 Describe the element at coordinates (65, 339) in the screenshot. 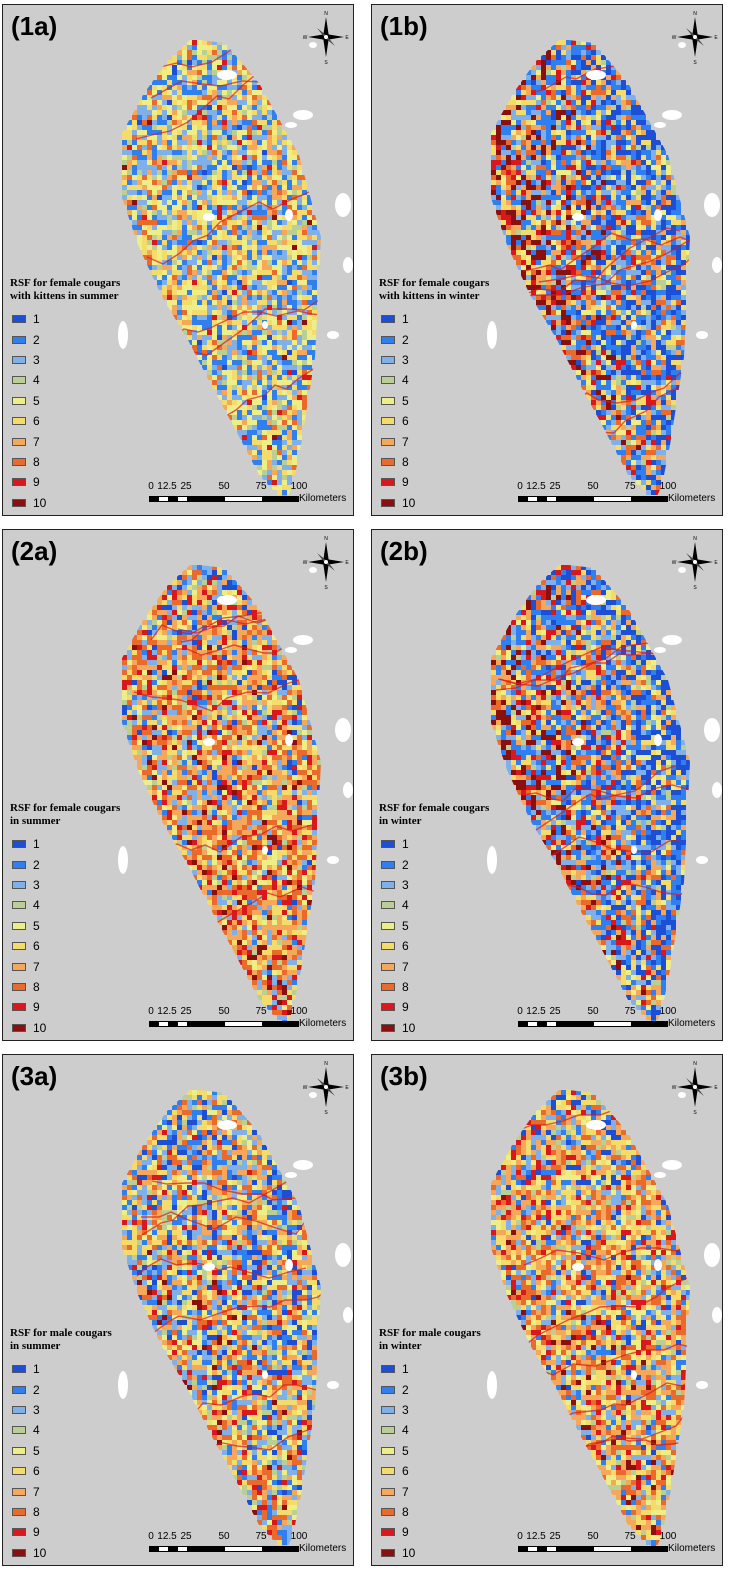

I see `legend-item: 2` at that location.